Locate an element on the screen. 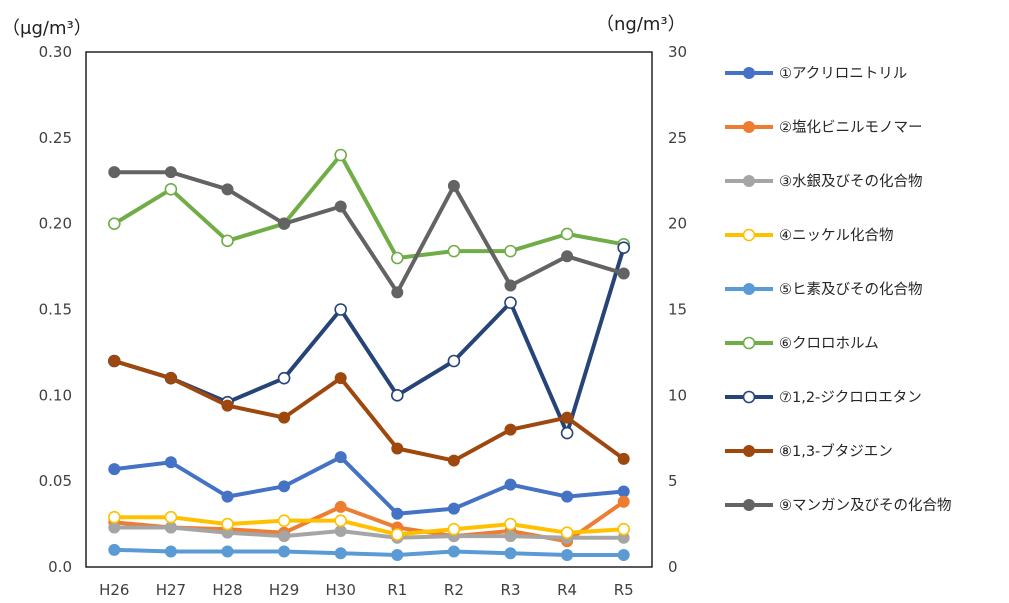 The image size is (1009, 603). legend-item: ⑥クロロホルム is located at coordinates (802, 343).